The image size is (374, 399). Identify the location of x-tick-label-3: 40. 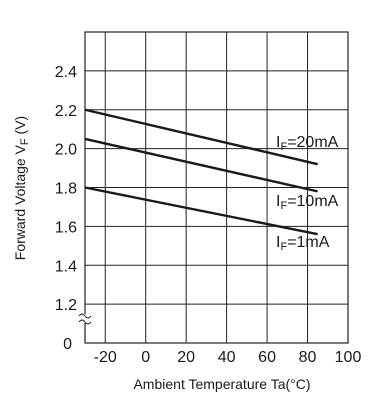
(227, 357).